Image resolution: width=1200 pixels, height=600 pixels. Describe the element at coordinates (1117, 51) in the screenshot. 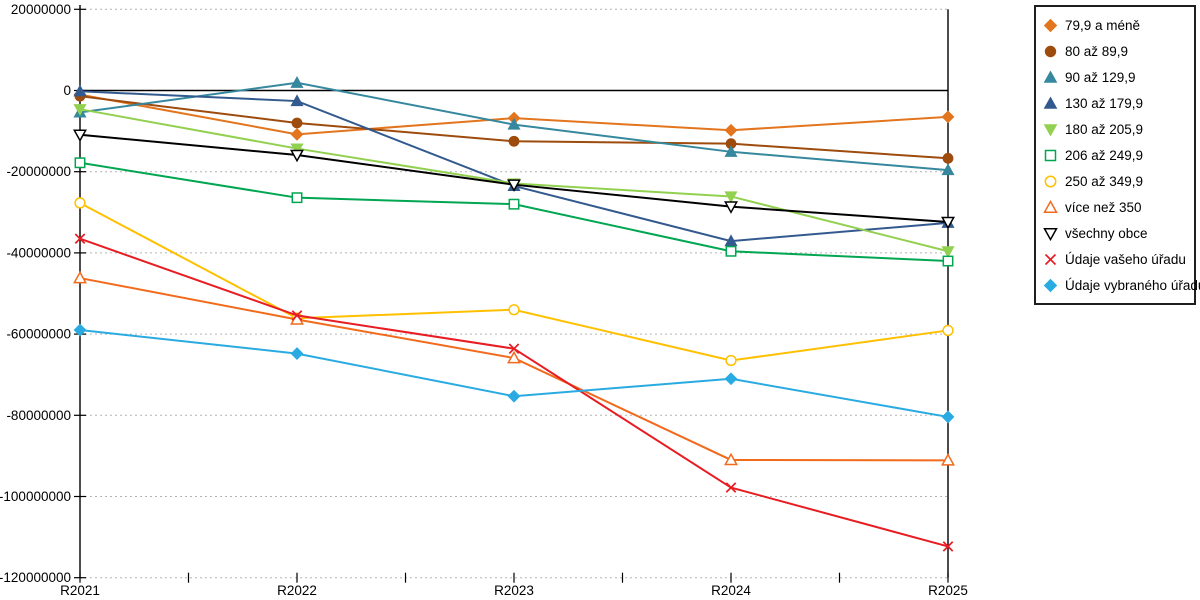

I see `legend-item-1: 80 až 89,9` at that location.